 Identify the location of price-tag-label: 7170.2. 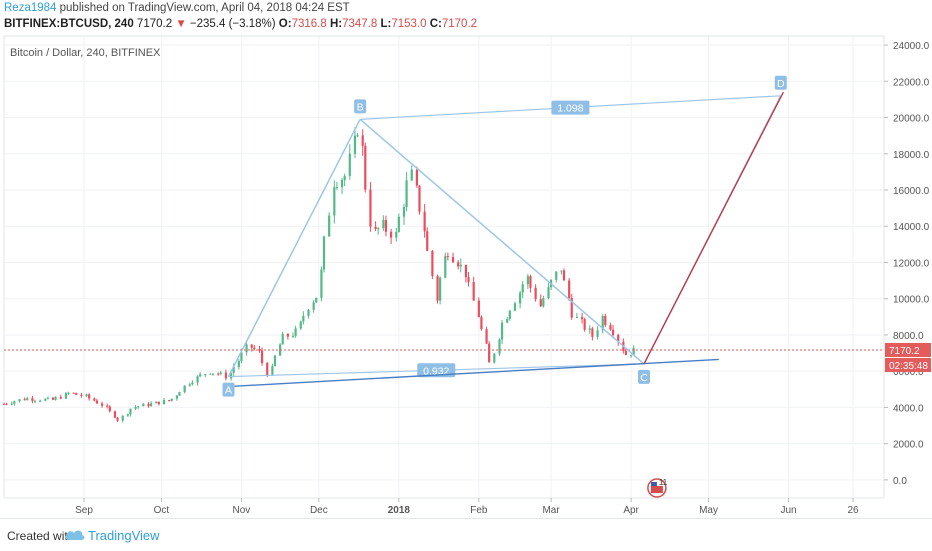
(904, 351).